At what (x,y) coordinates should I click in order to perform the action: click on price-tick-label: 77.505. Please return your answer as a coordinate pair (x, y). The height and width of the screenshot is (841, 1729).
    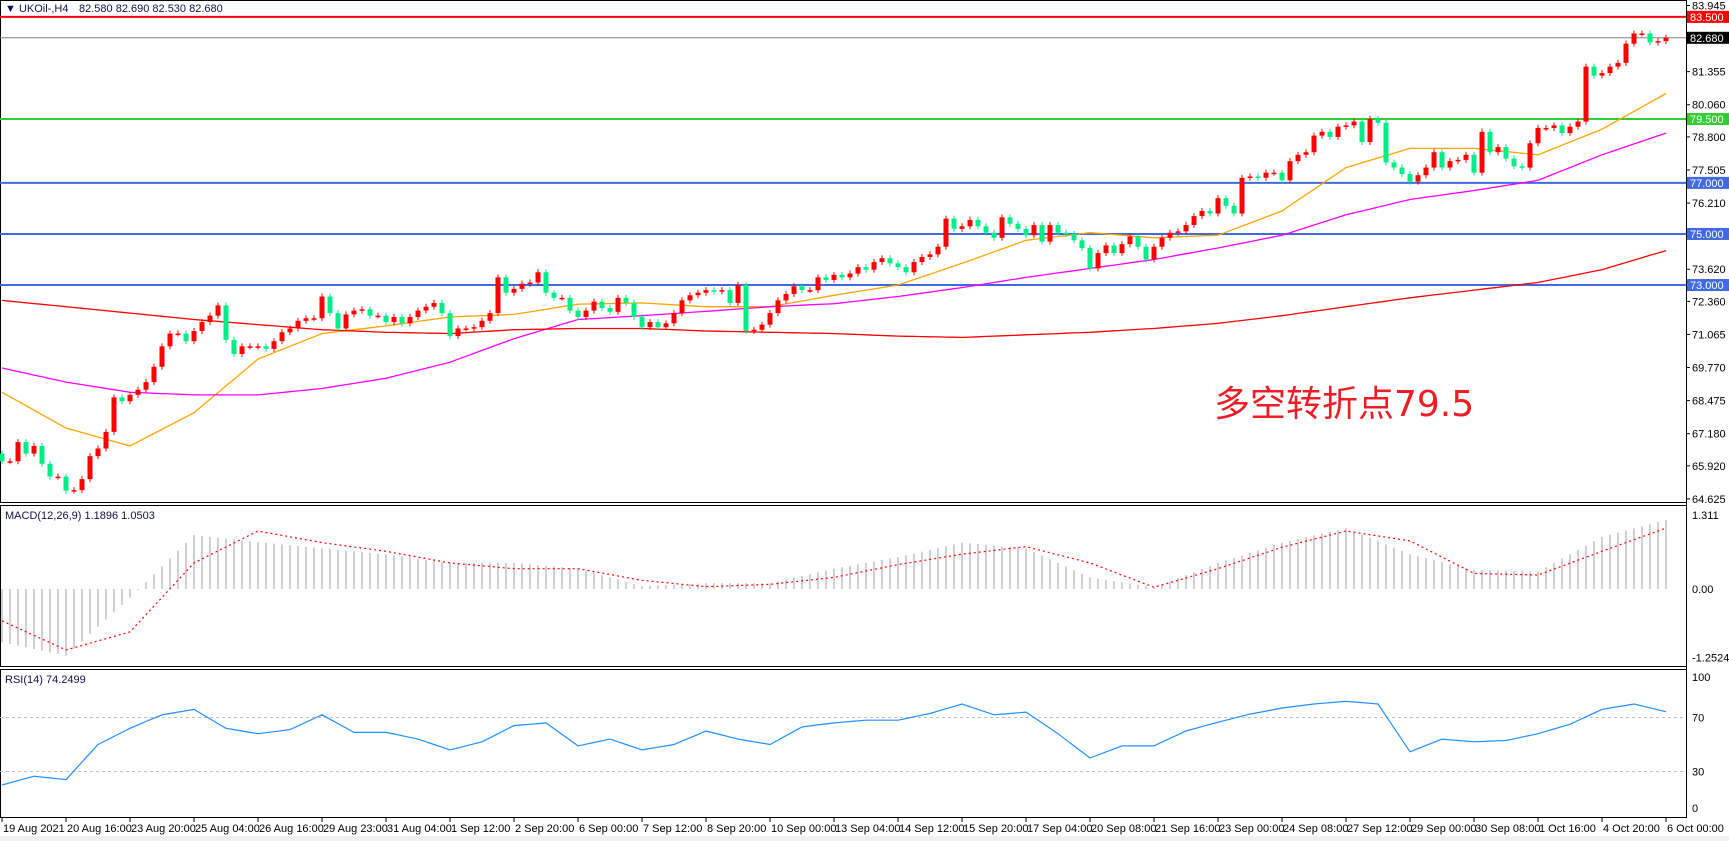
    Looking at the image, I should click on (1709, 171).